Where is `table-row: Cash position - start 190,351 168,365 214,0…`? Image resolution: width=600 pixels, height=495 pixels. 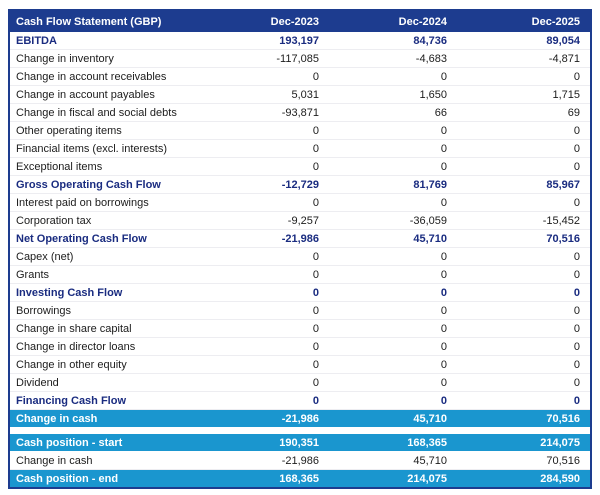 table-row: Cash position - start 190,351 168,365 214,0… is located at coordinates (300, 442).